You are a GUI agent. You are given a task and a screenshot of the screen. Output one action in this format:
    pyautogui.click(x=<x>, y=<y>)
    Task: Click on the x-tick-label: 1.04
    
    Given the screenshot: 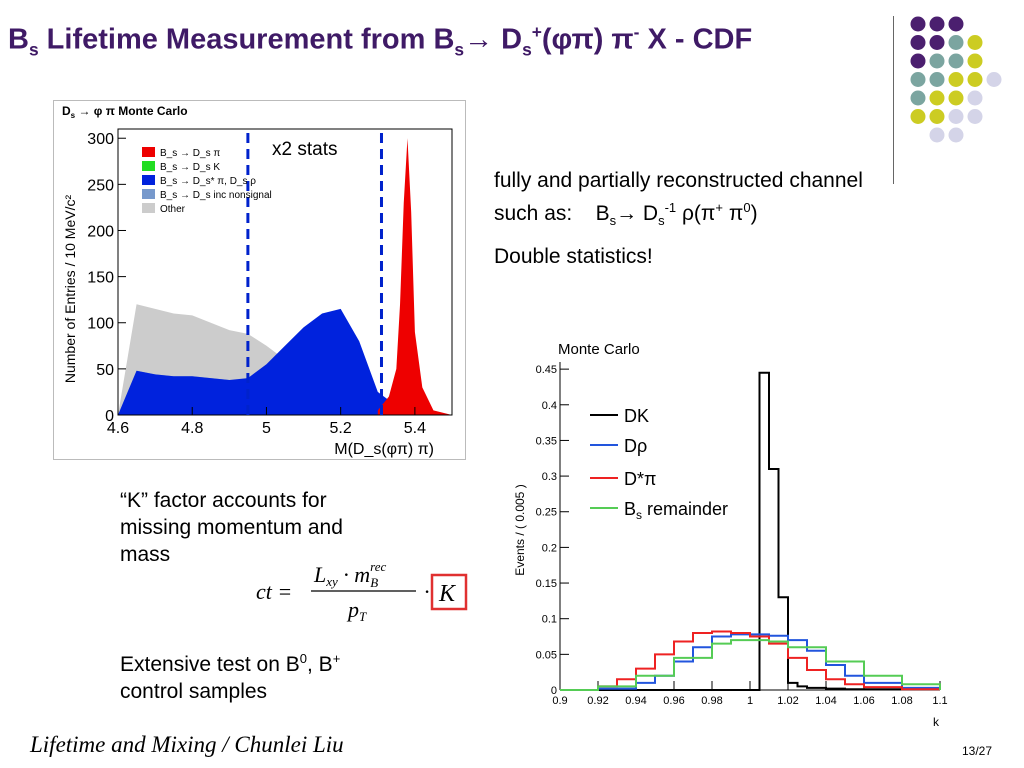 What is the action you would take?
    pyautogui.click(x=825, y=701)
    